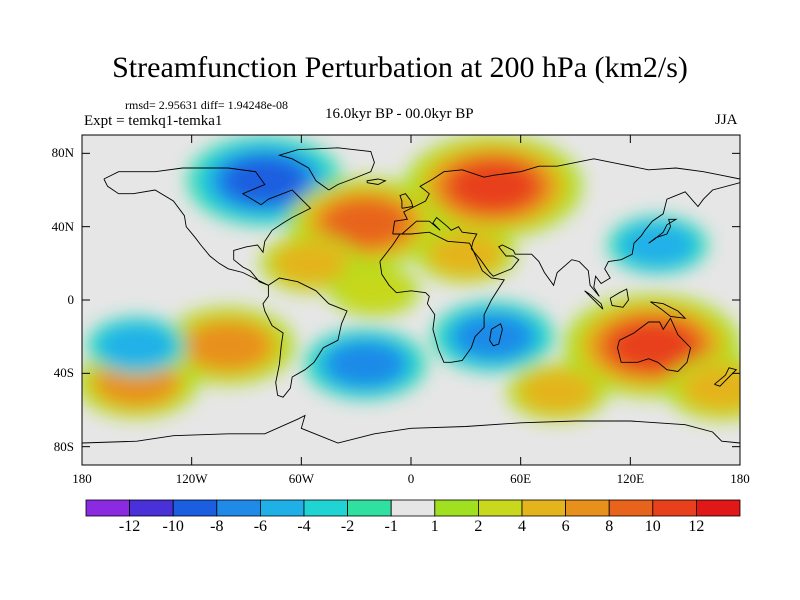 This screenshot has width=800, height=600. I want to click on colorbar, so click(413, 508).